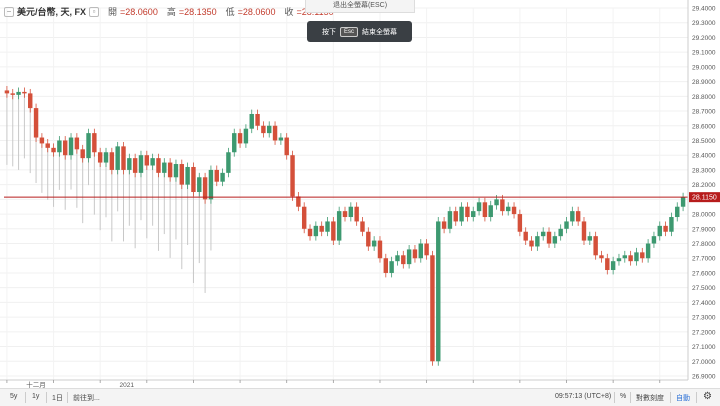 This screenshot has width=720, height=406. Describe the element at coordinates (333, 384) in the screenshot. I see `time-axis: 十二月 2021` at that location.